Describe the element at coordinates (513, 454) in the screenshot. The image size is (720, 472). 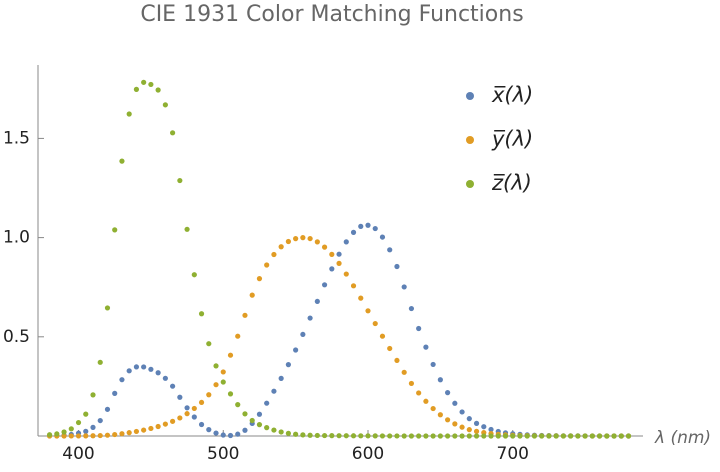
I see `x-tick-label: 700` at that location.